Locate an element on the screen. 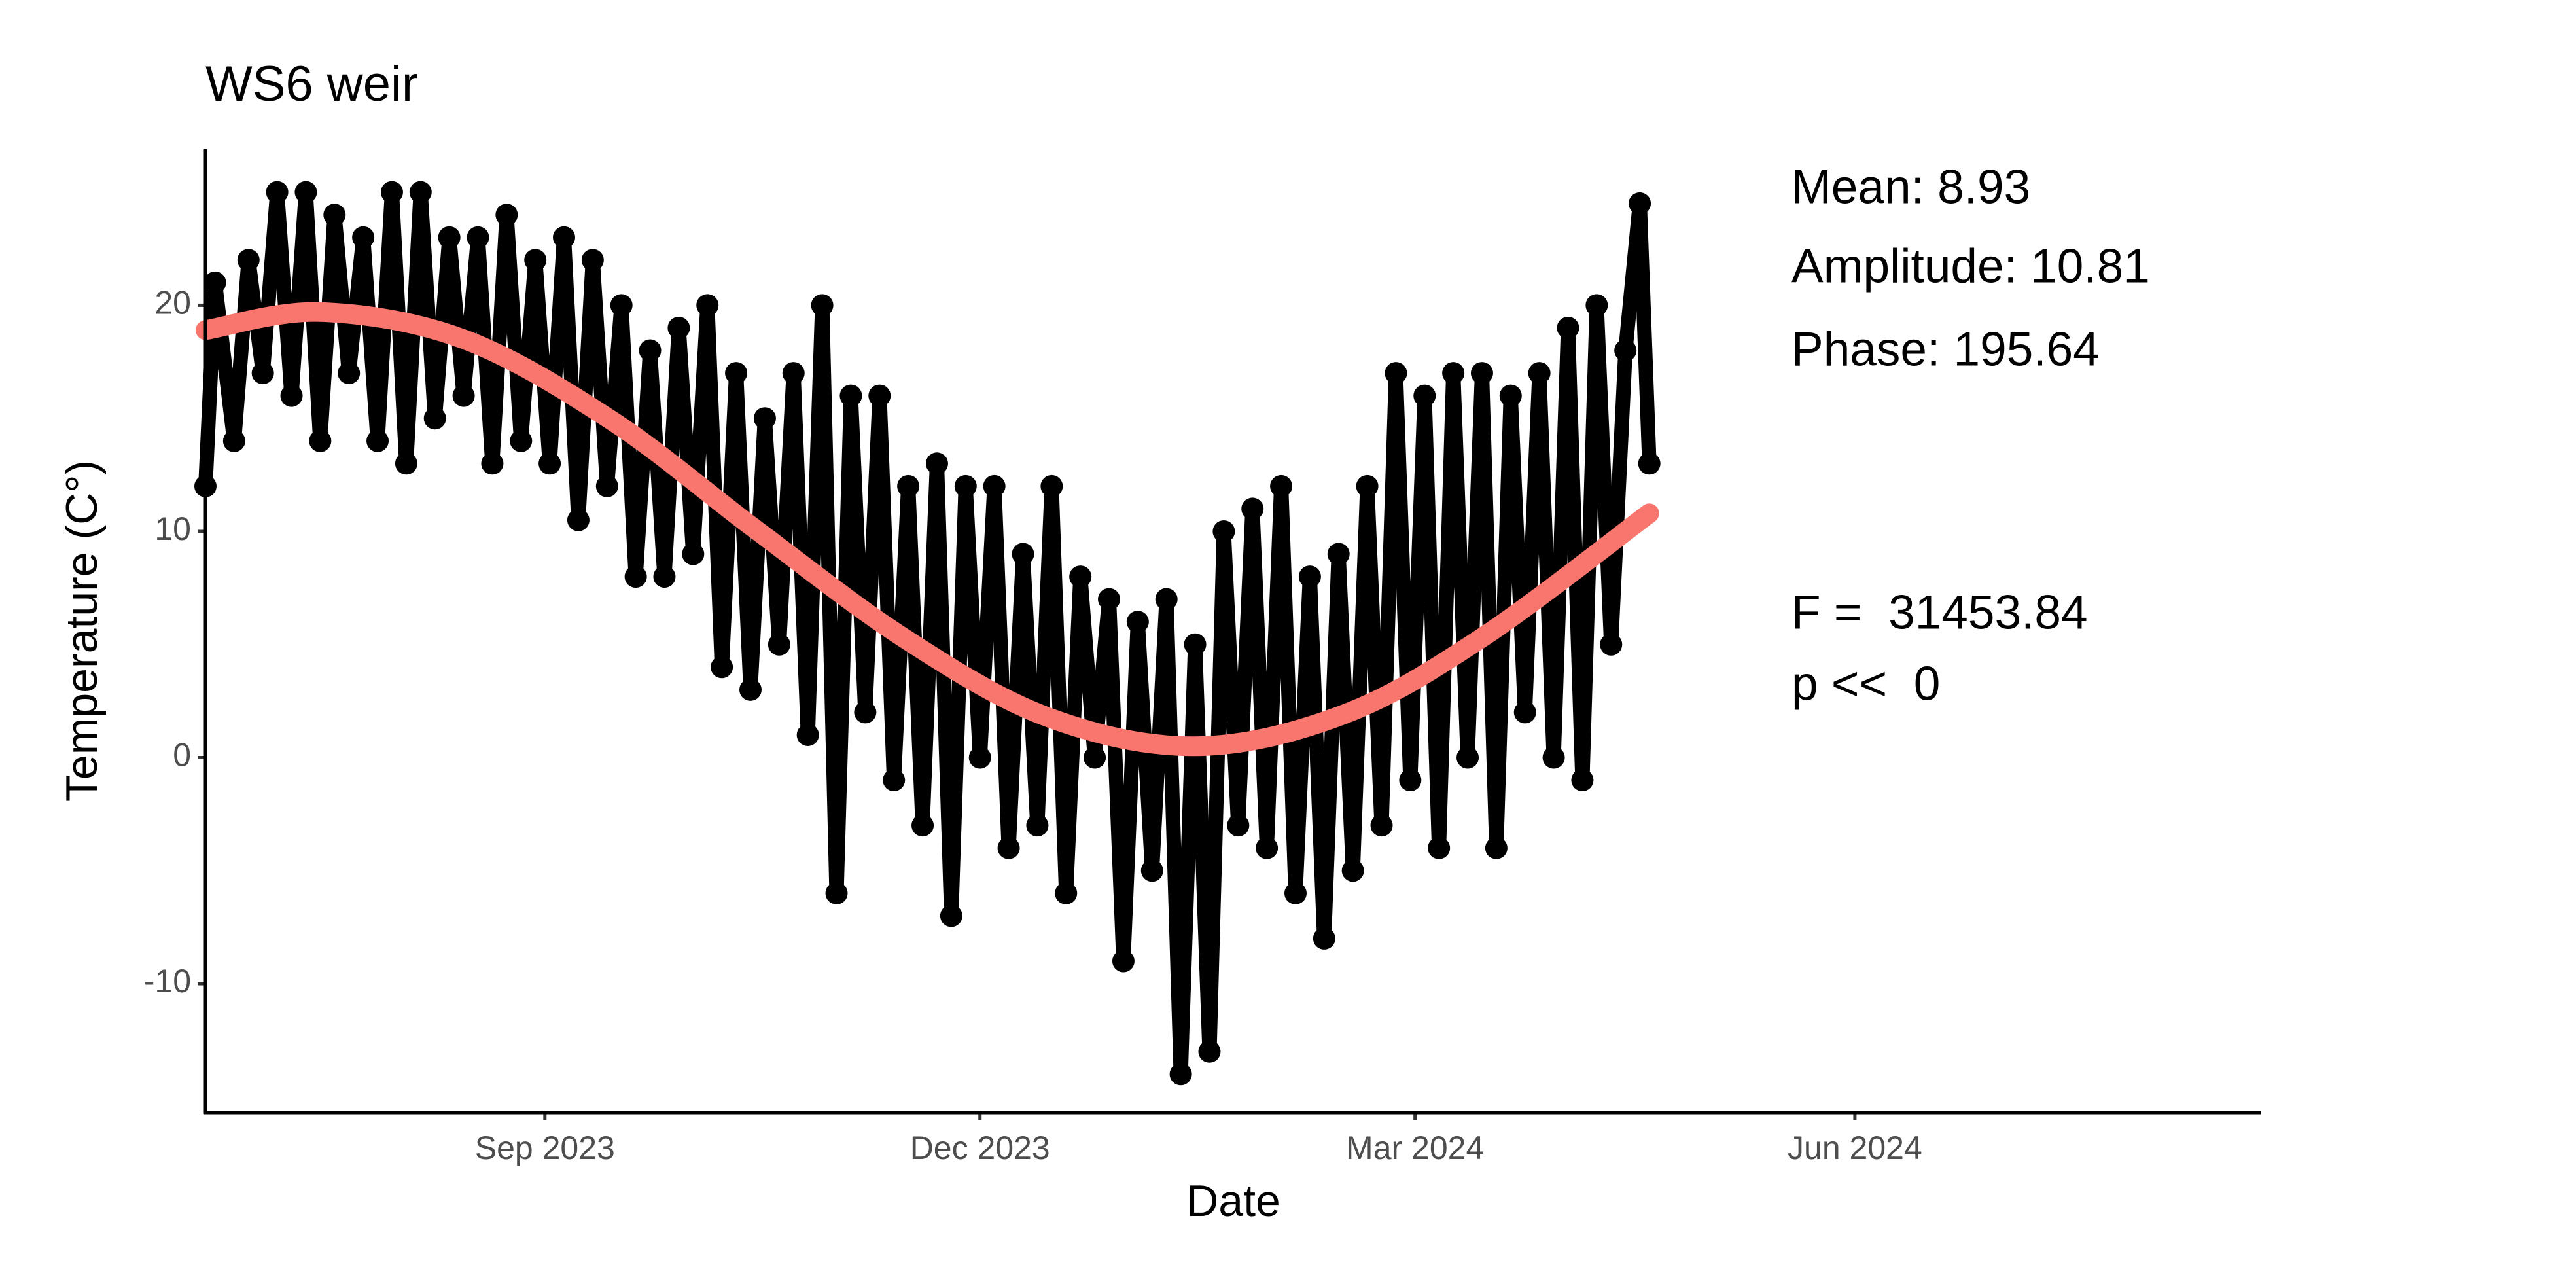  x-axis-title: Date is located at coordinates (1233, 1201).